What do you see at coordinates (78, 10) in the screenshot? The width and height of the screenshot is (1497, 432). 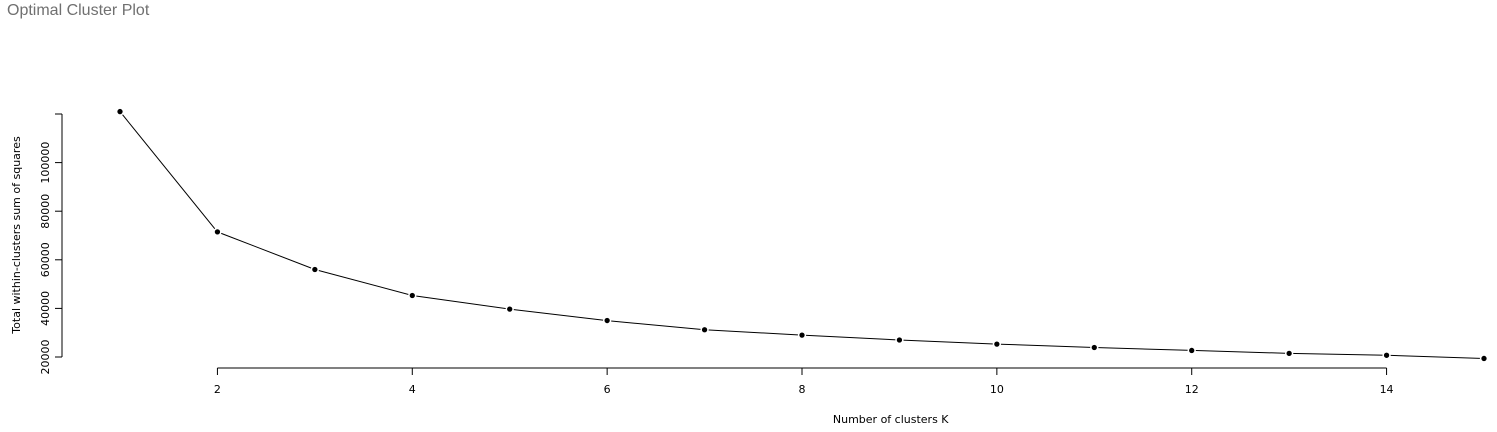 I see `panel-title: Optimal Cluster Plot` at bounding box center [78, 10].